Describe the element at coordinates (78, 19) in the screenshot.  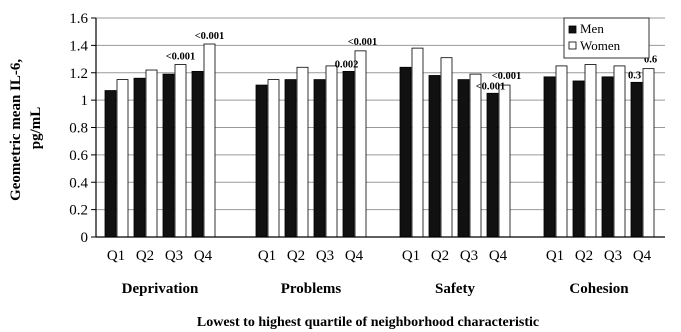
I see `y-tick-label: 1.6` at that location.